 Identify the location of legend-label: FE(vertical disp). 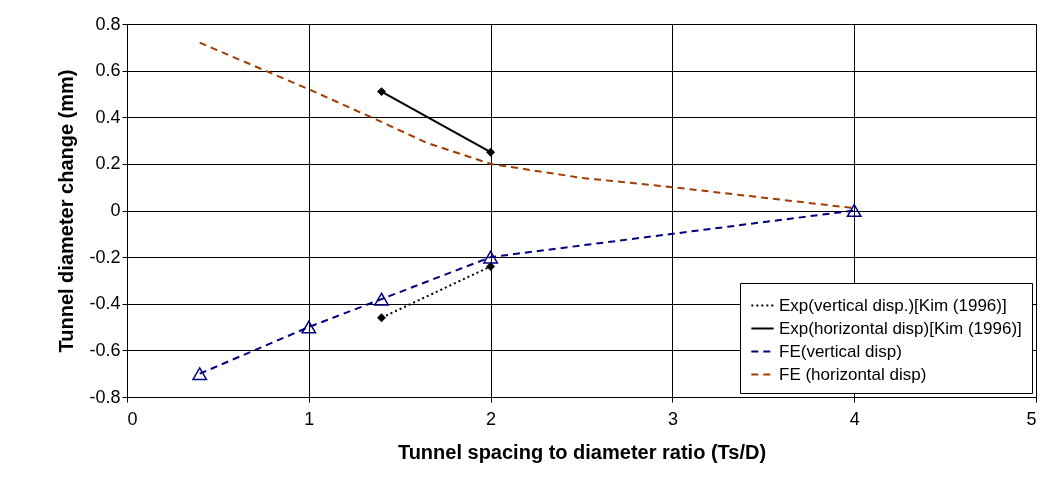
(840, 351).